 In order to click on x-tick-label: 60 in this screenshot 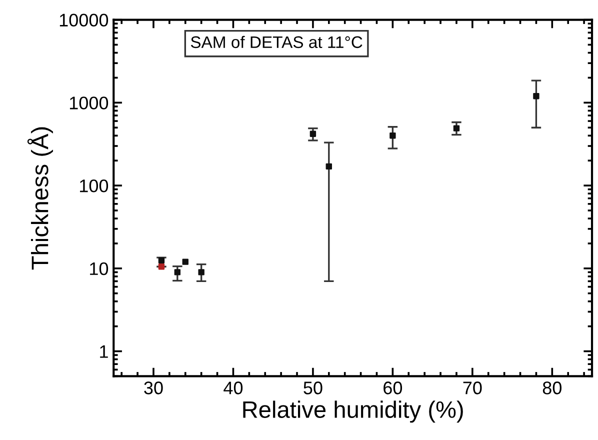, I will do `click(393, 388)`.